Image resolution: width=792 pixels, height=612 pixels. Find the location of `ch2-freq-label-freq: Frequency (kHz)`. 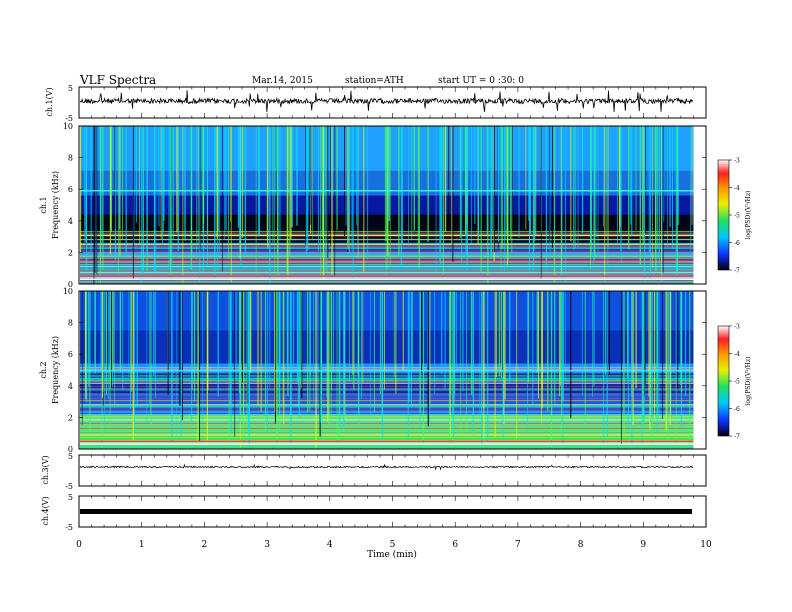

ch2-freq-label-freq: Frequency (kHz) is located at coordinates (55, 370).